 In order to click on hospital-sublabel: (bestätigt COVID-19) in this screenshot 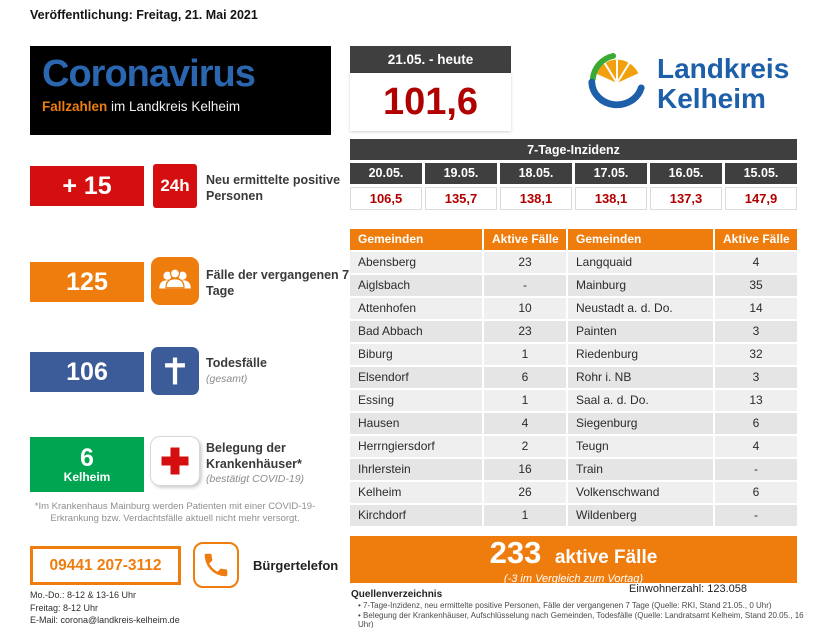, I will do `click(255, 479)`.